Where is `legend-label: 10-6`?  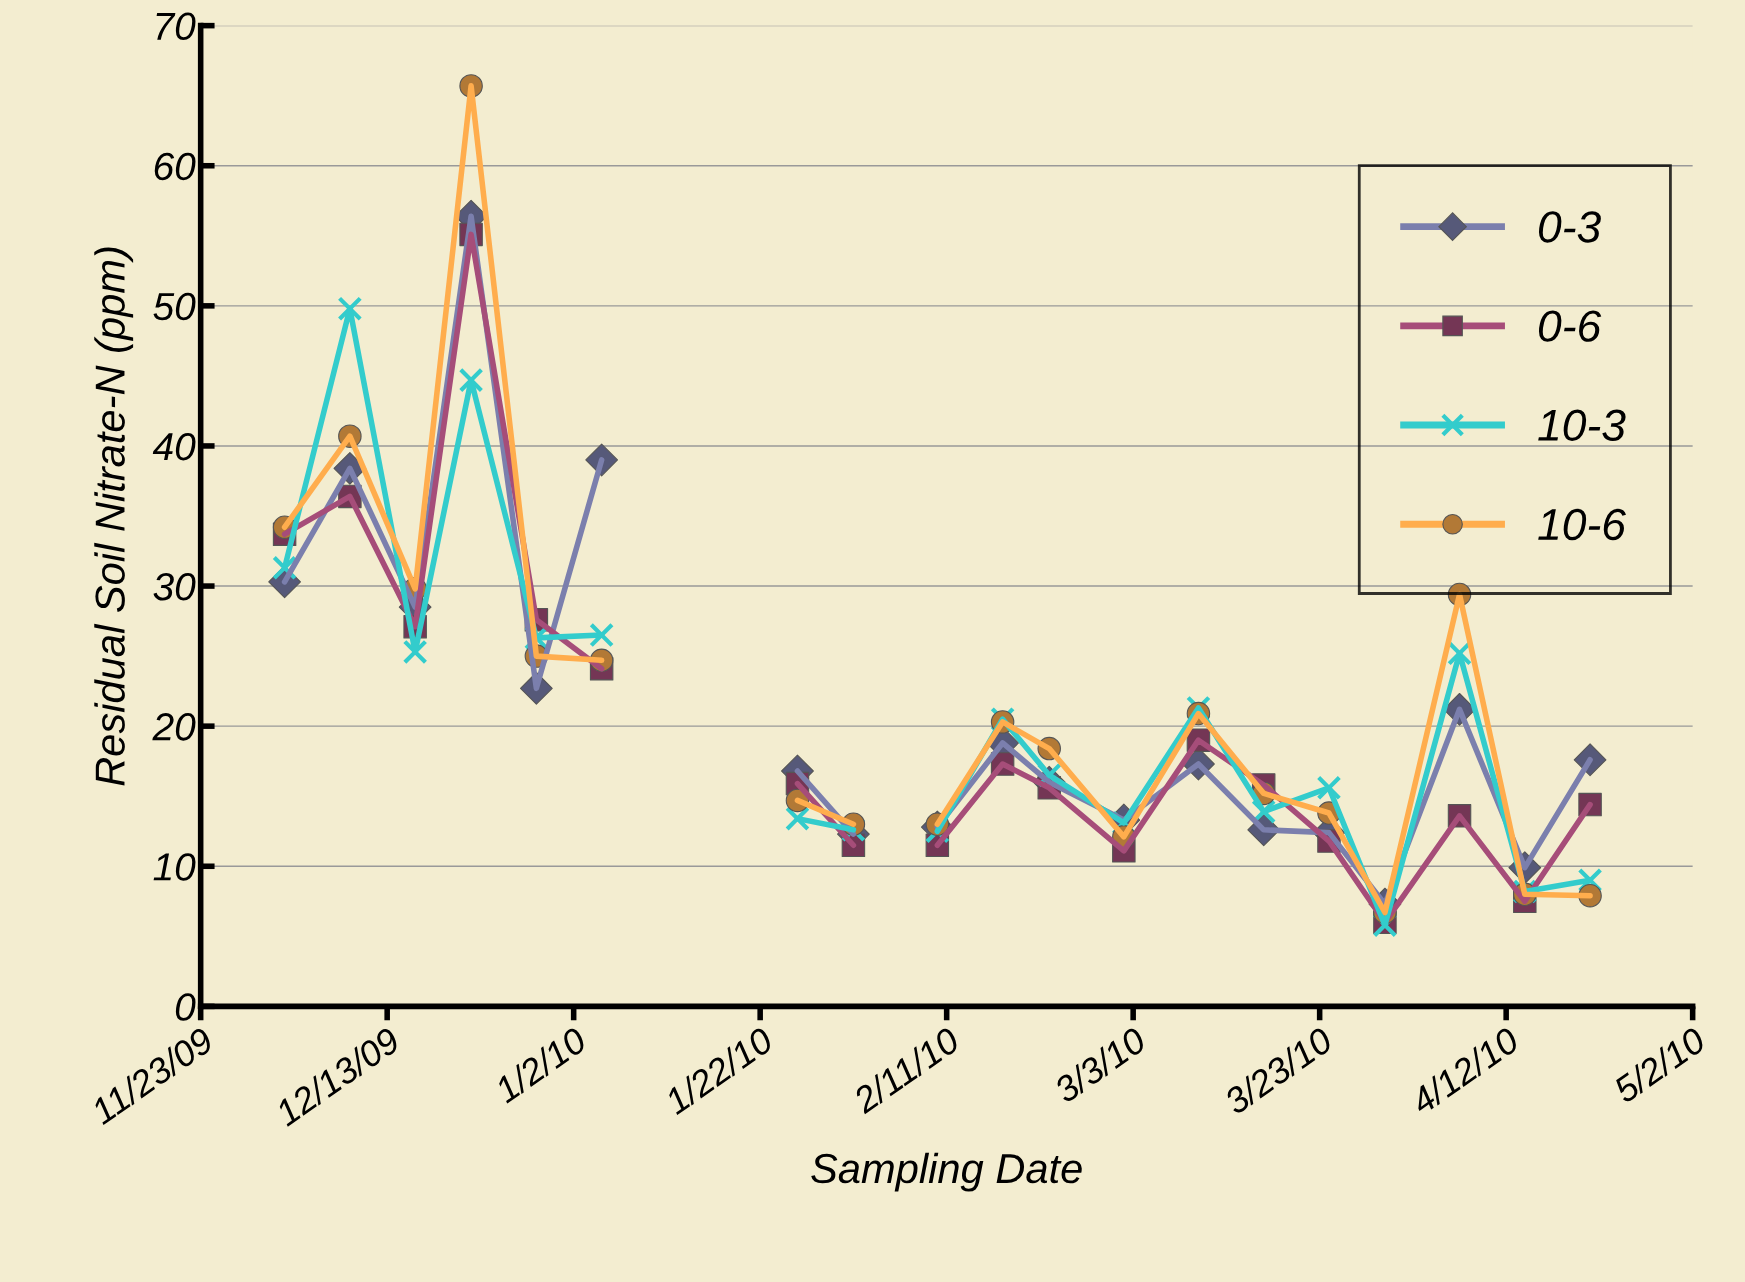
legend-label: 10-6 is located at coordinates (1582, 524).